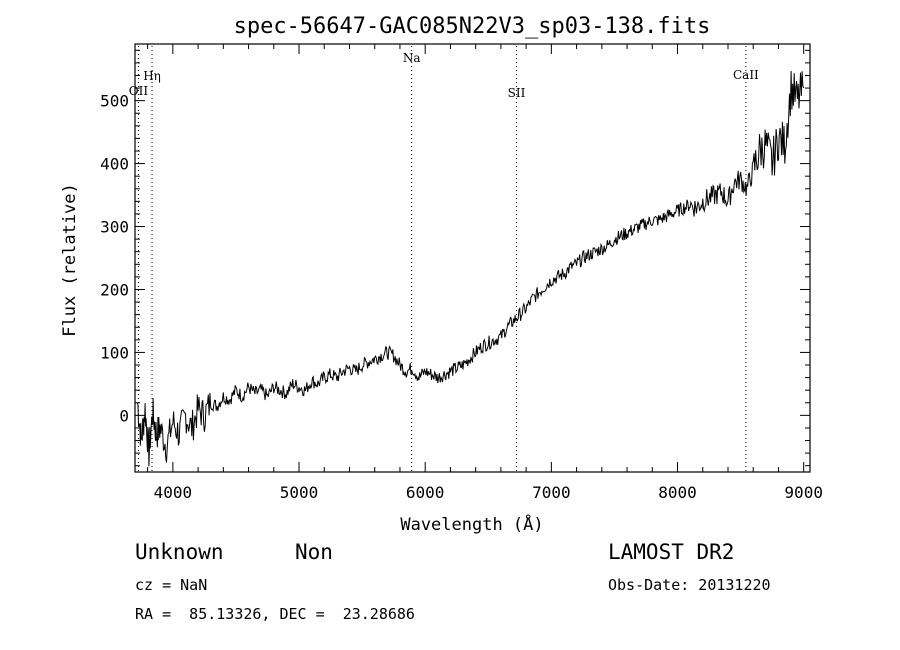 Image resolution: width=900 pixels, height=650 pixels. What do you see at coordinates (173, 492) in the screenshot?
I see `x-tick-label: 4000` at bounding box center [173, 492].